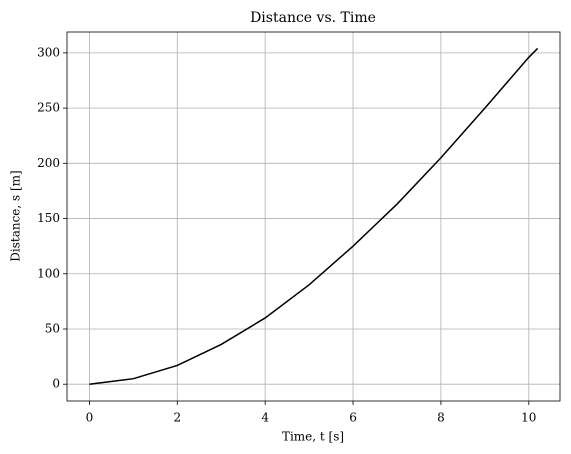 The height and width of the screenshot is (454, 571). What do you see at coordinates (48, 163) in the screenshot?
I see `y-tick-label: 200` at bounding box center [48, 163].